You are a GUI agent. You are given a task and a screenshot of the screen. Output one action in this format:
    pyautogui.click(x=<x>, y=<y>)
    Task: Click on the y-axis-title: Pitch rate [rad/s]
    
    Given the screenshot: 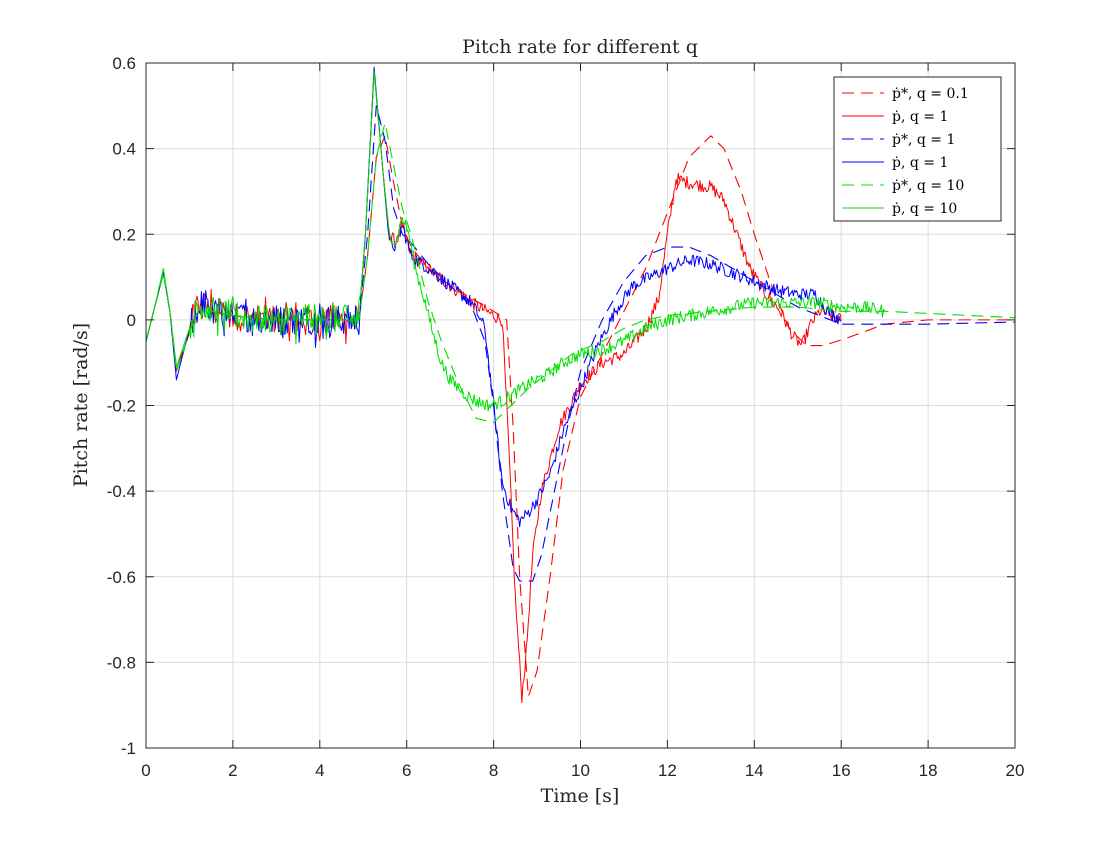 What is the action you would take?
    pyautogui.click(x=81, y=405)
    